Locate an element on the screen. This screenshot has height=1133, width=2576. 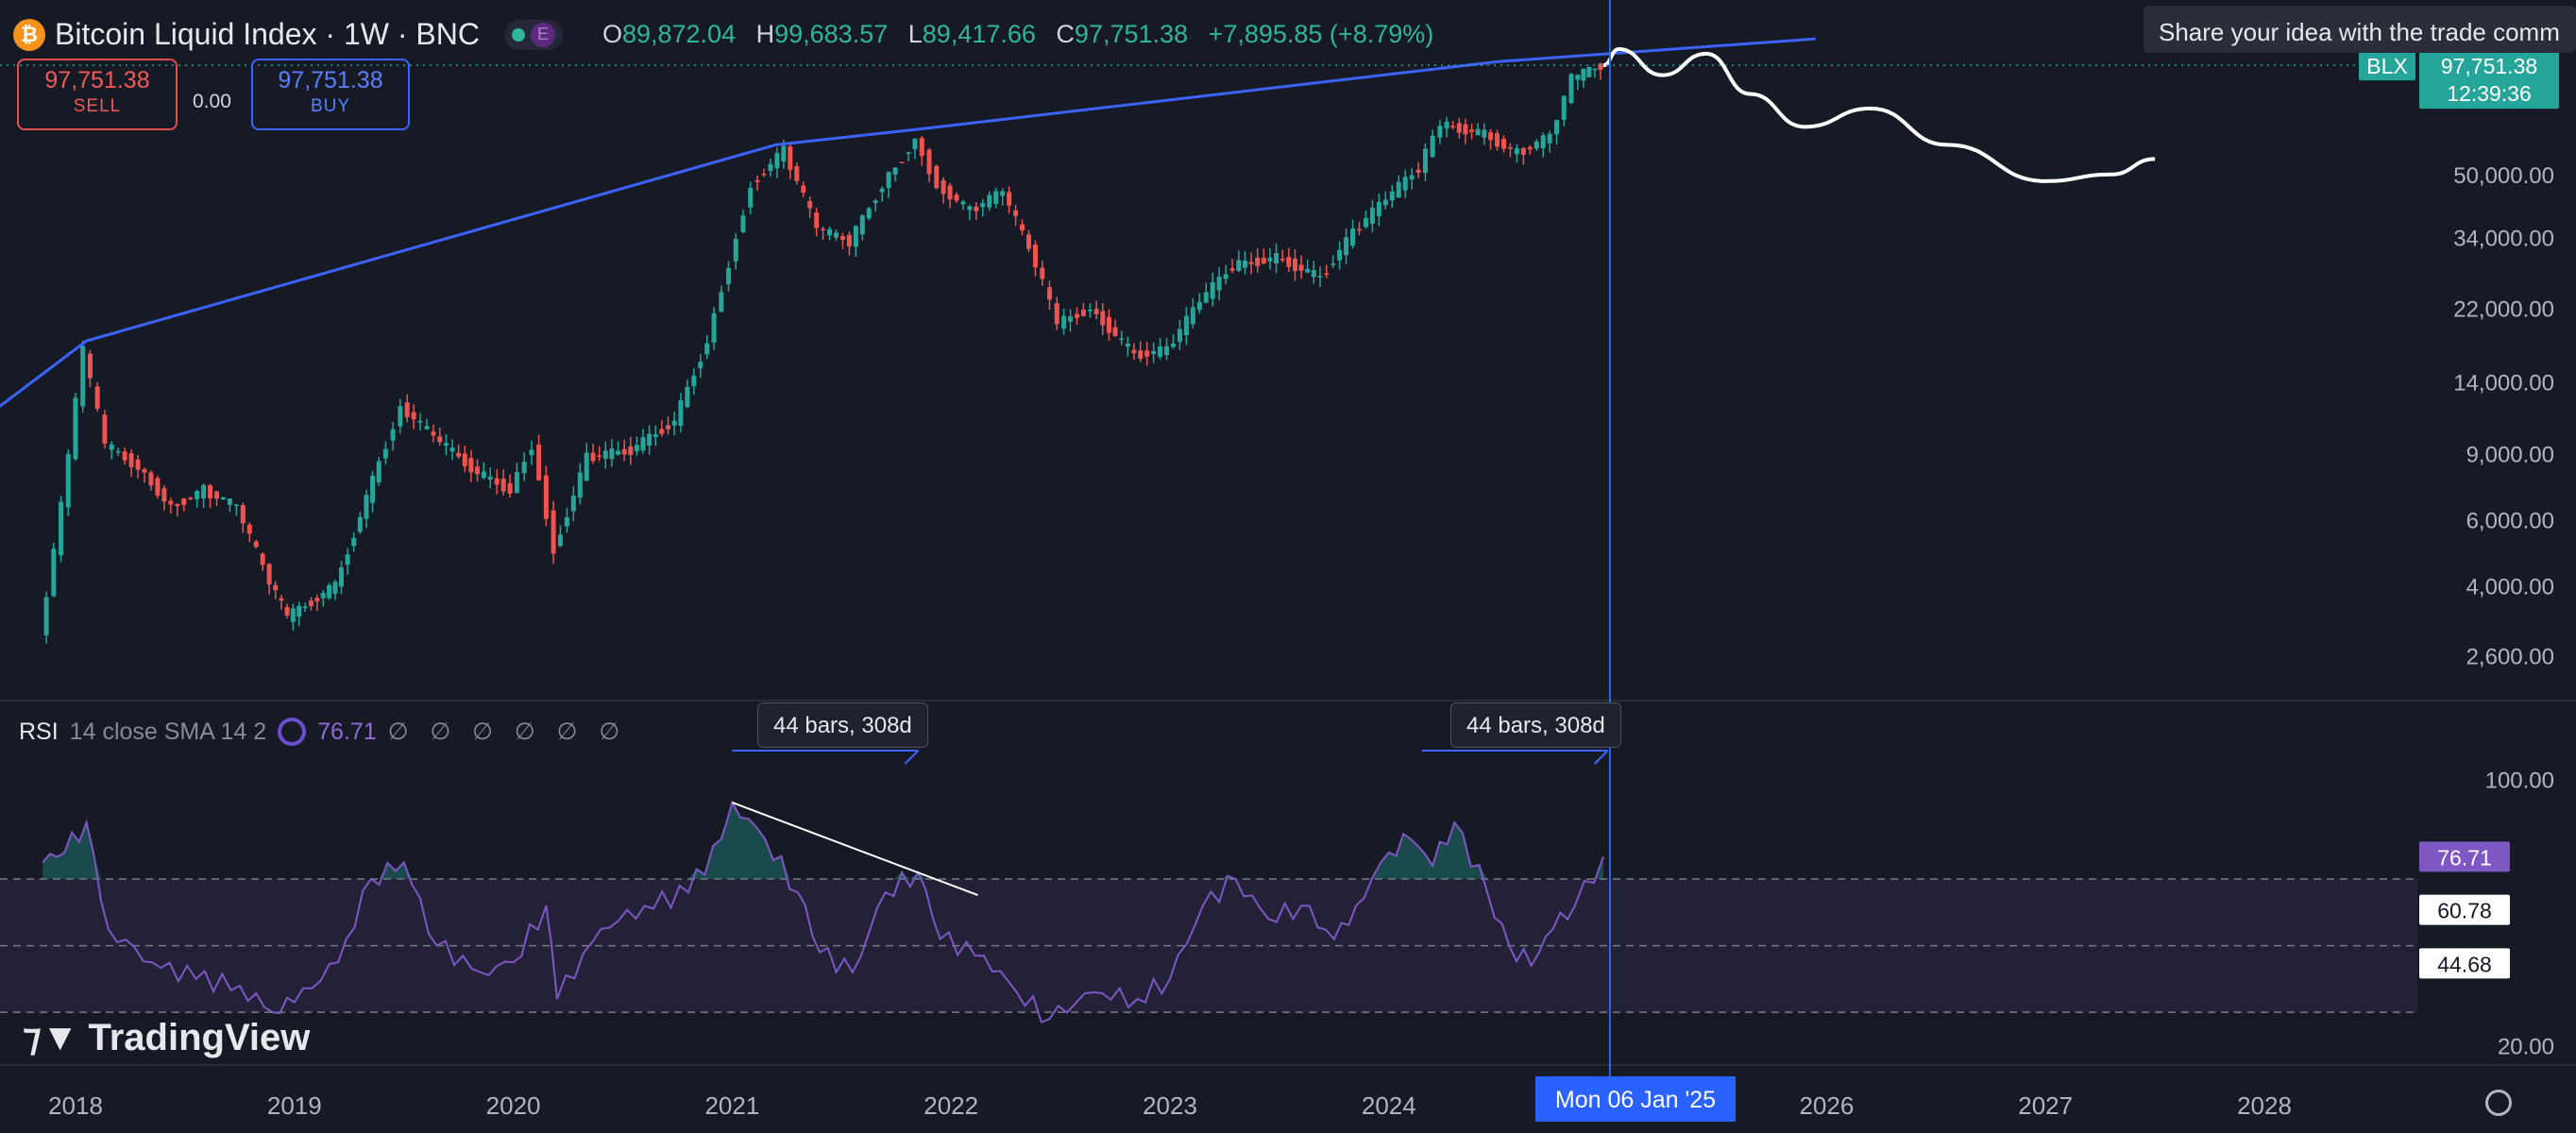
bitcoin-icon: ₿ is located at coordinates (29, 34).